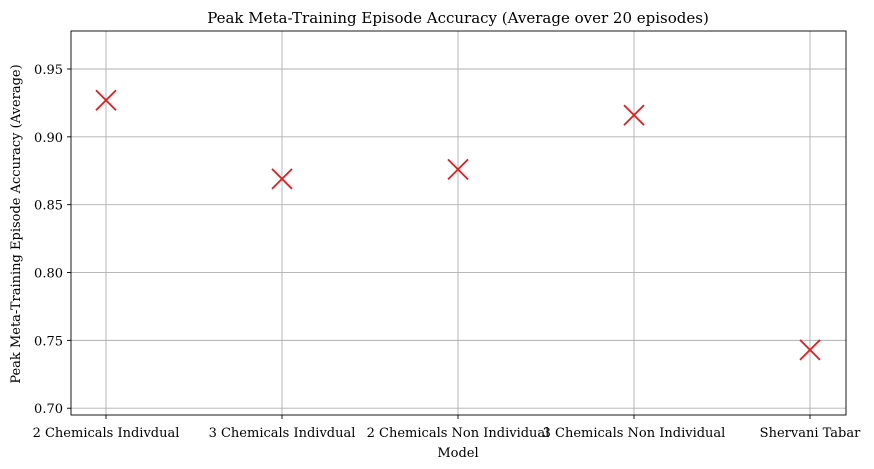 This screenshot has width=874, height=469. I want to click on y-tick-label: 0.95, so click(48, 70).